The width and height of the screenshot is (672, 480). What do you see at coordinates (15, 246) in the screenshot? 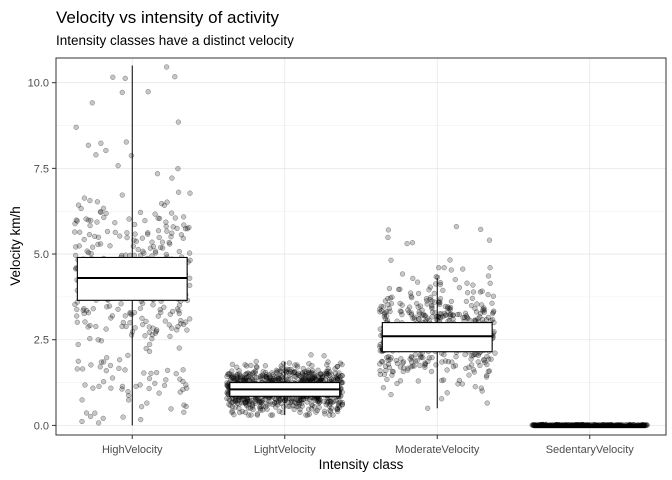
I see `y-axis-label: Velocity km/h` at bounding box center [15, 246].